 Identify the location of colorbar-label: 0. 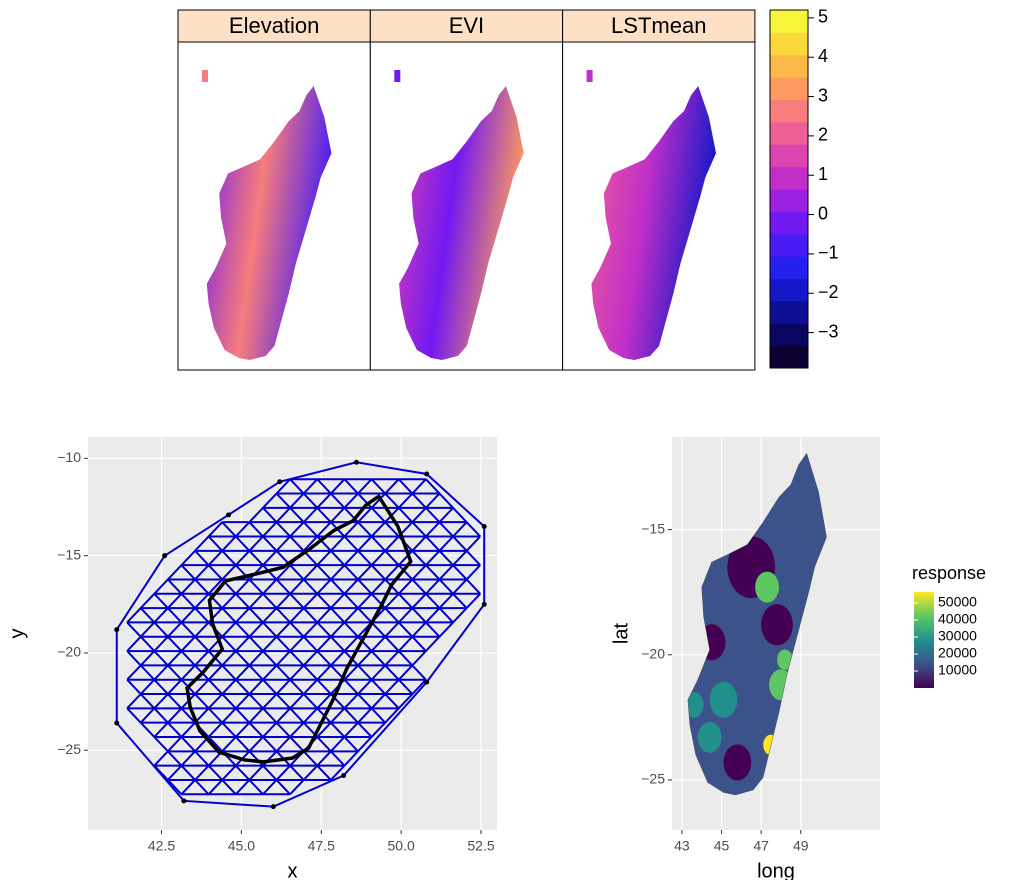
(823, 213).